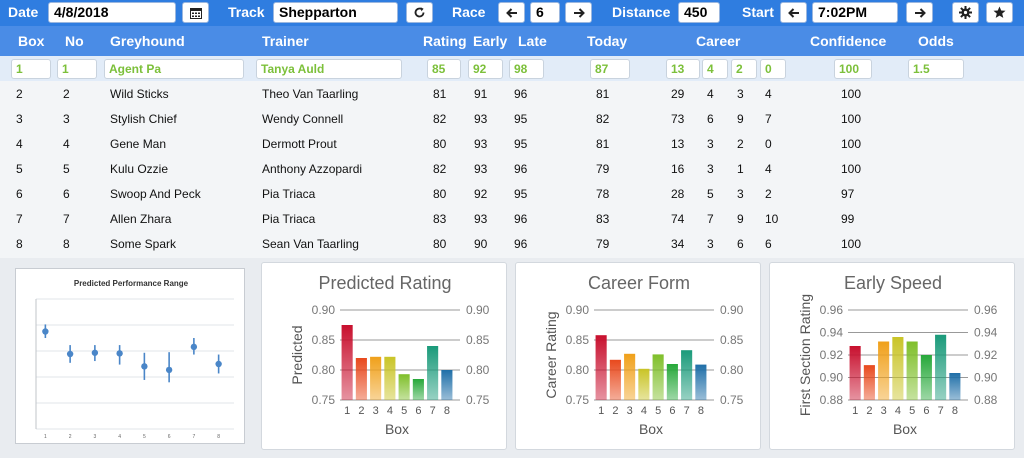 The image size is (1024, 458). Describe the element at coordinates (986, 355) in the screenshot. I see `y-tick-label-right: 0.92` at that location.